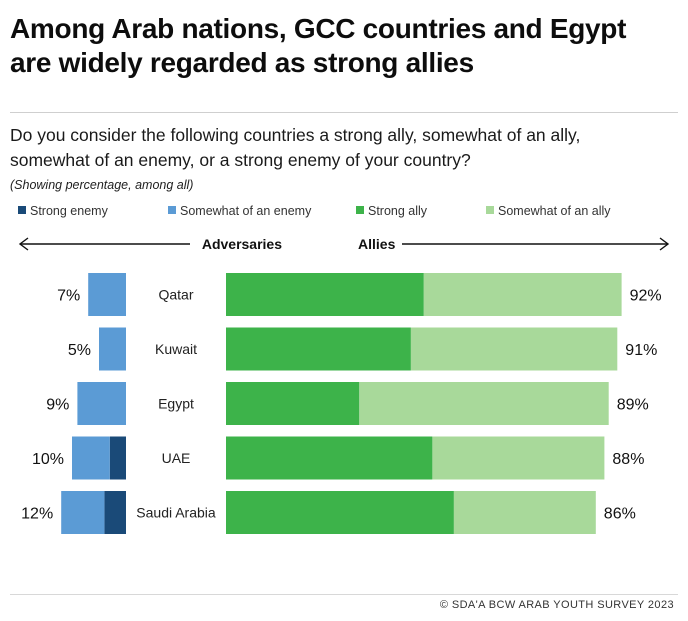 This screenshot has height=621, width=688. What do you see at coordinates (172, 210) in the screenshot?
I see `legend-swatch-somewhat-enemy` at bounding box center [172, 210].